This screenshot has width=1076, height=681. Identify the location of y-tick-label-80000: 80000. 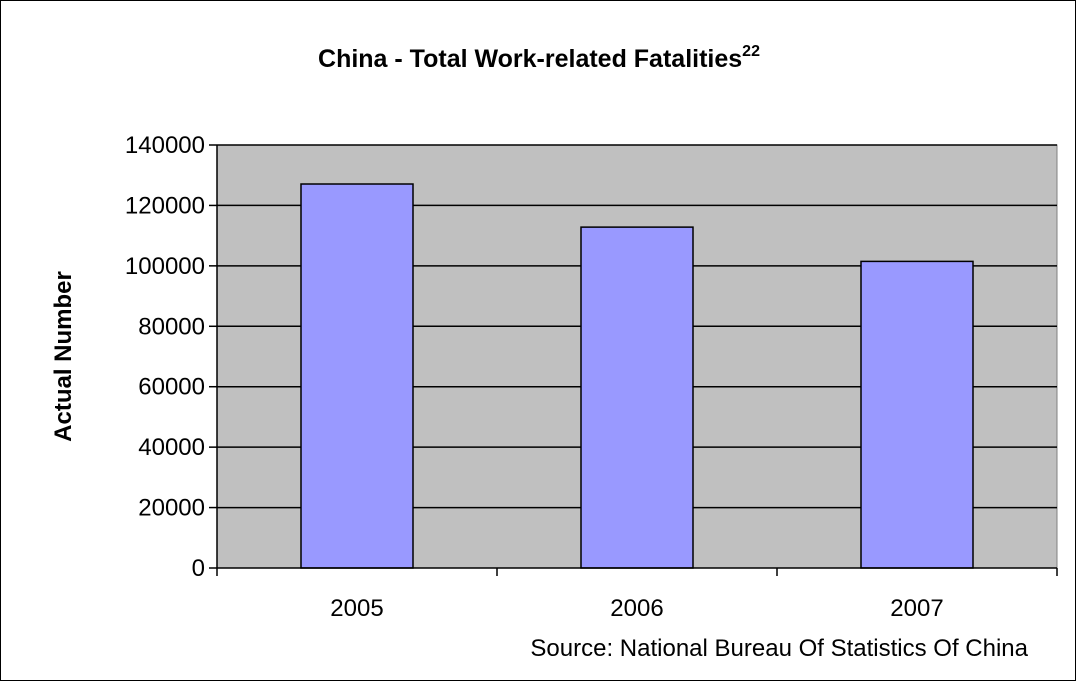
(171, 326).